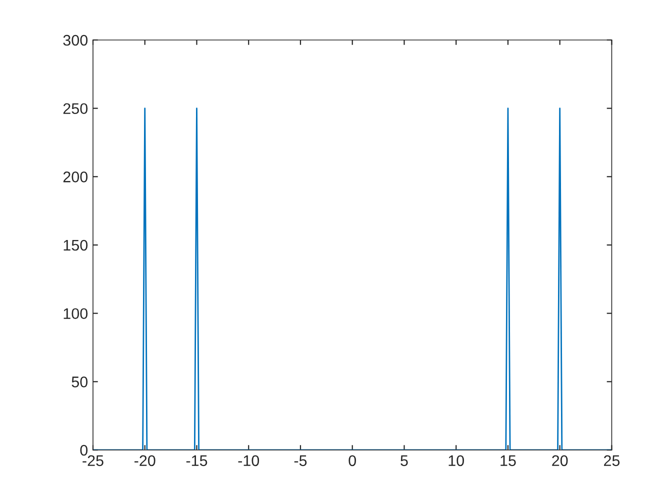 The width and height of the screenshot is (648, 498). I want to click on x-tick-label: 10, so click(456, 460).